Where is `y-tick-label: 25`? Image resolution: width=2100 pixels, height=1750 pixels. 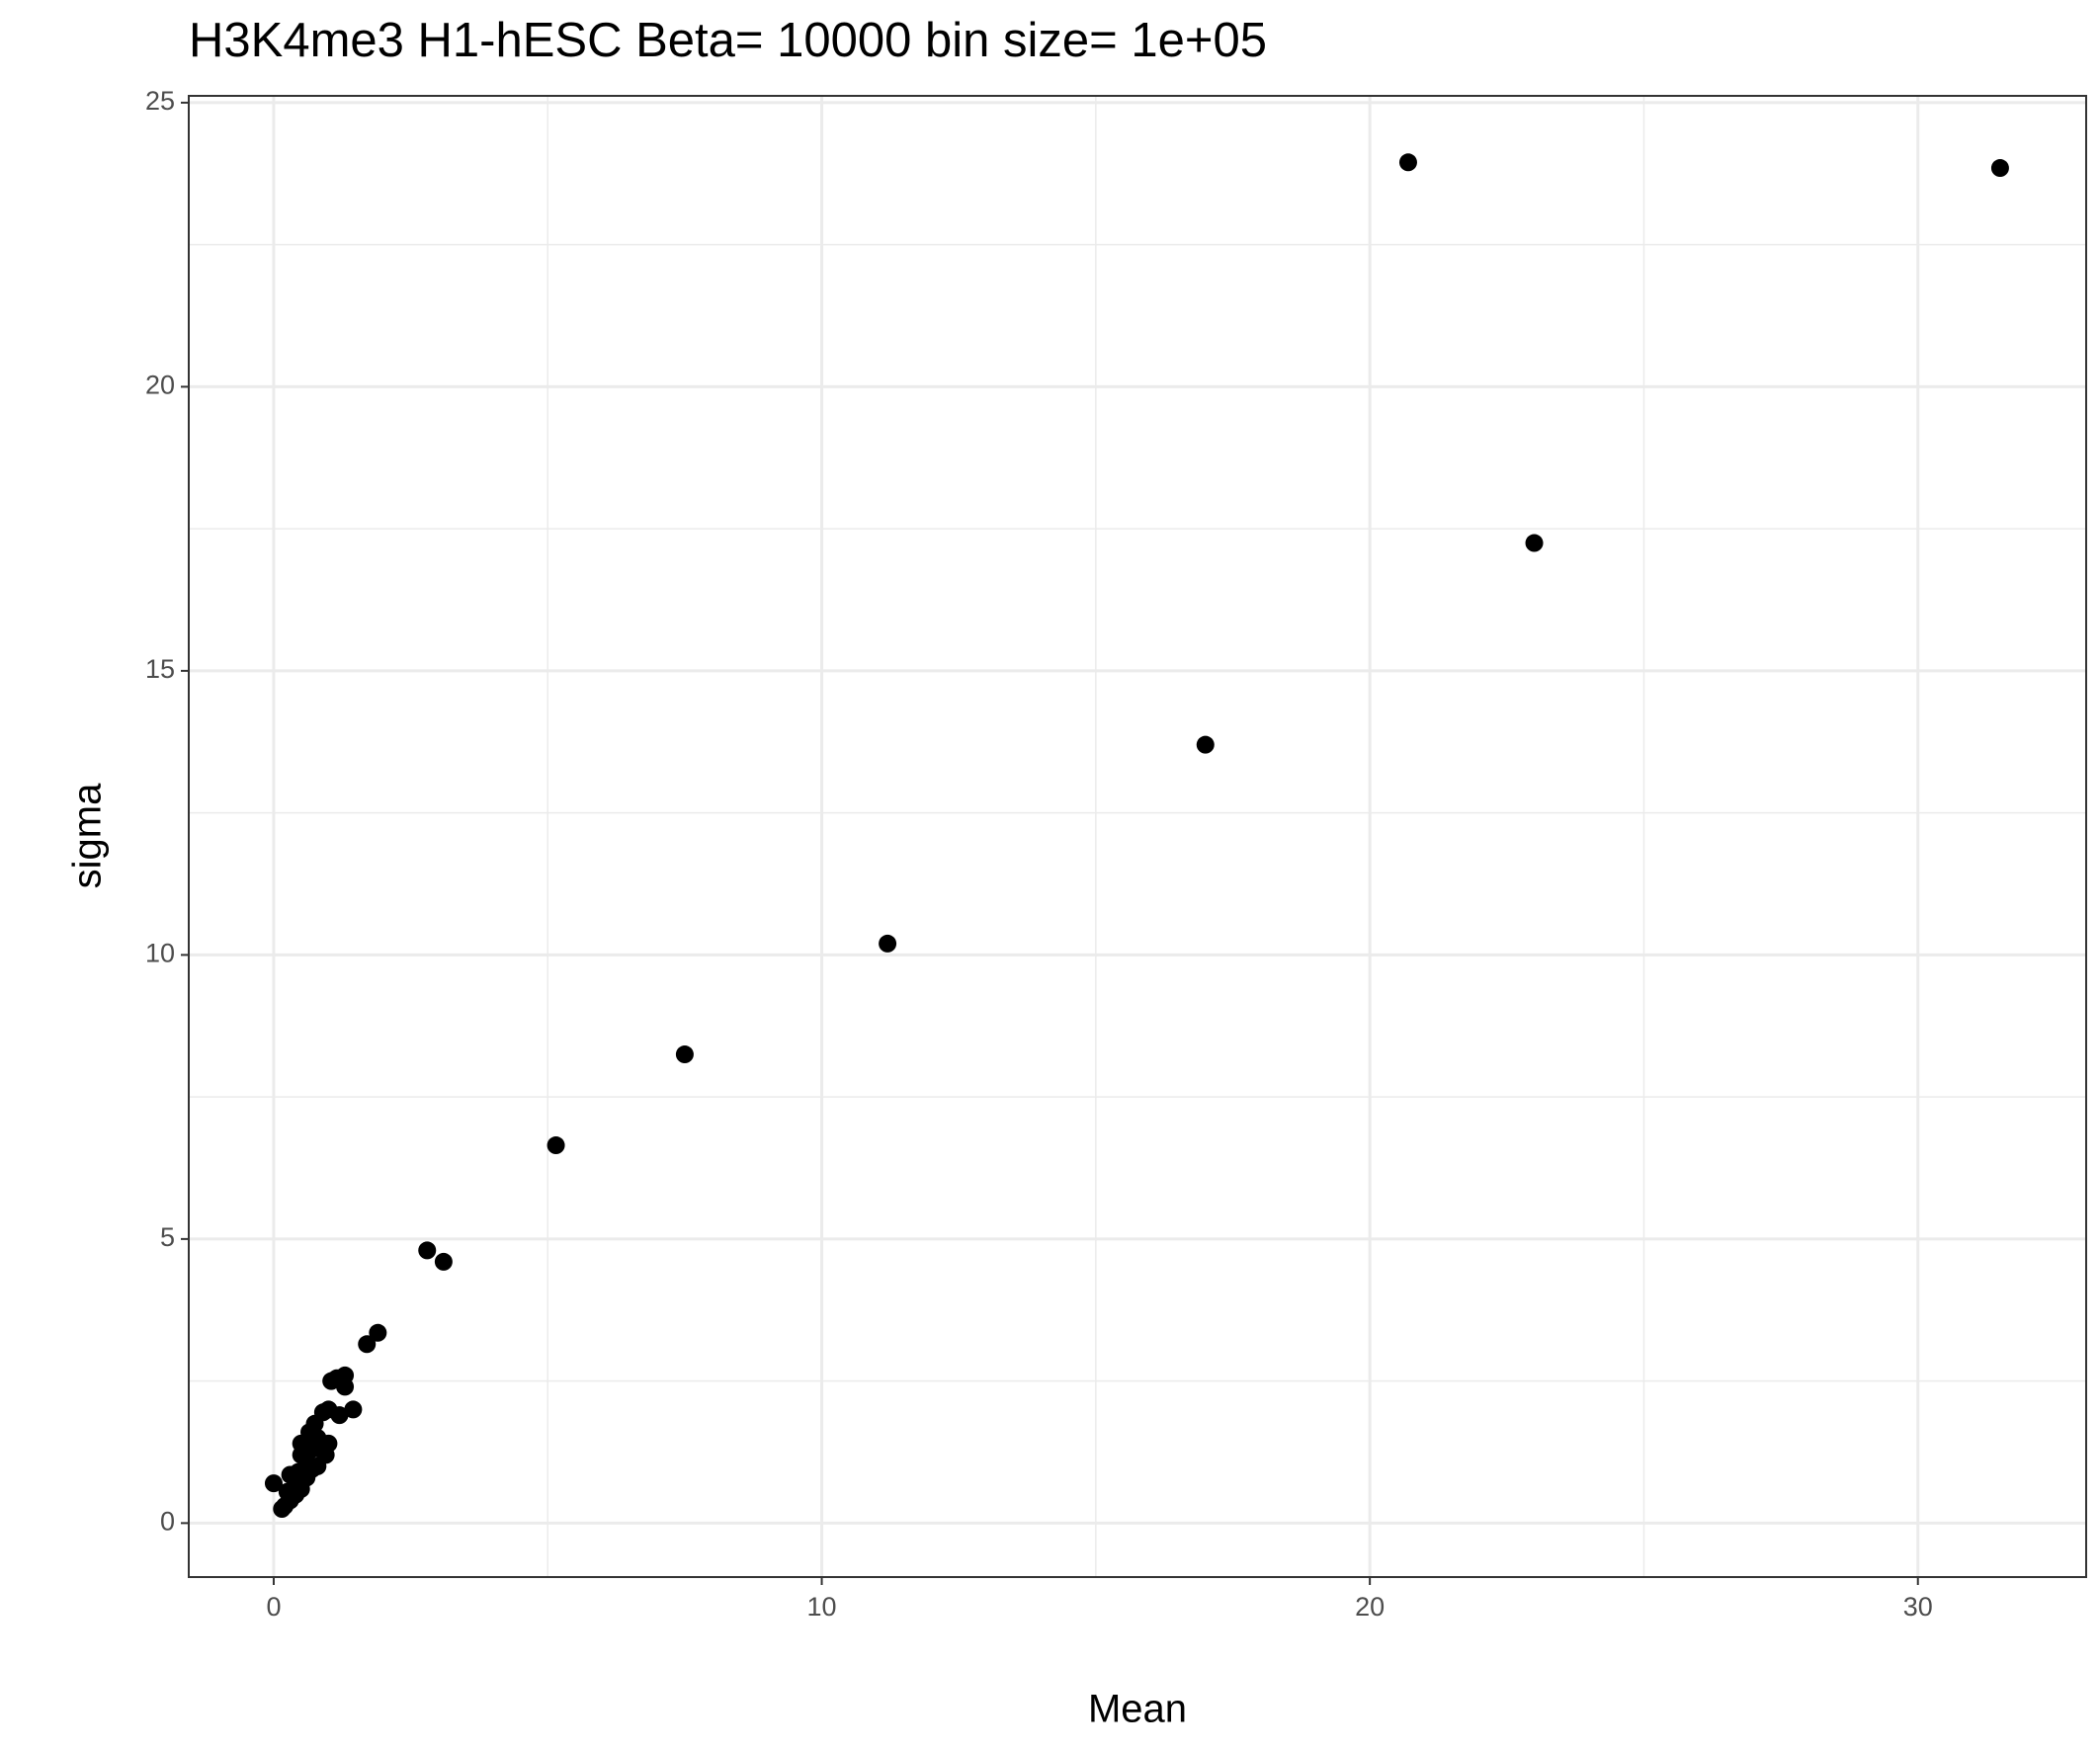 y-tick-label: 25 is located at coordinates (160, 101).